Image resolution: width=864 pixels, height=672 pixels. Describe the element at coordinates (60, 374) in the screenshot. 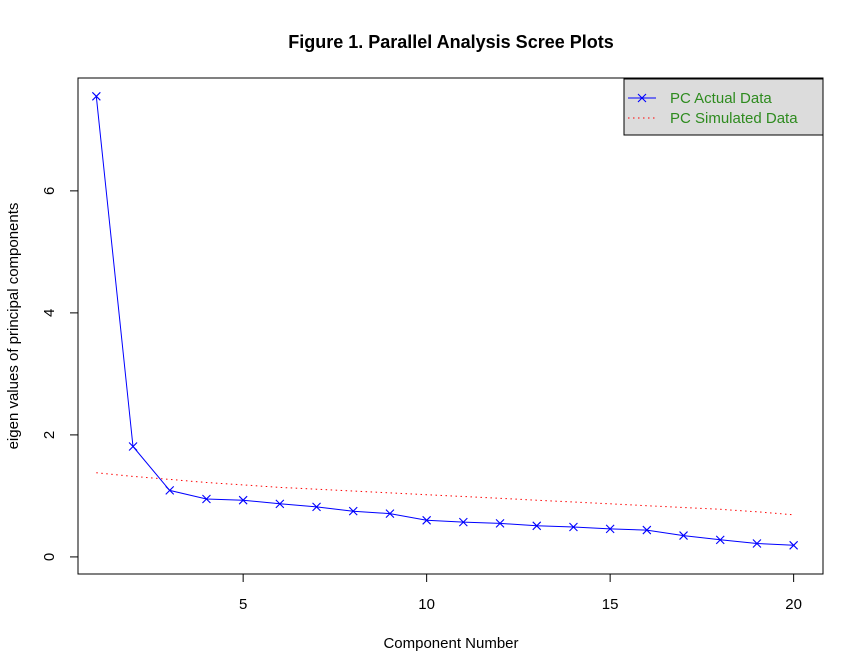

I see `y-axis: 0 2 4 6` at that location.